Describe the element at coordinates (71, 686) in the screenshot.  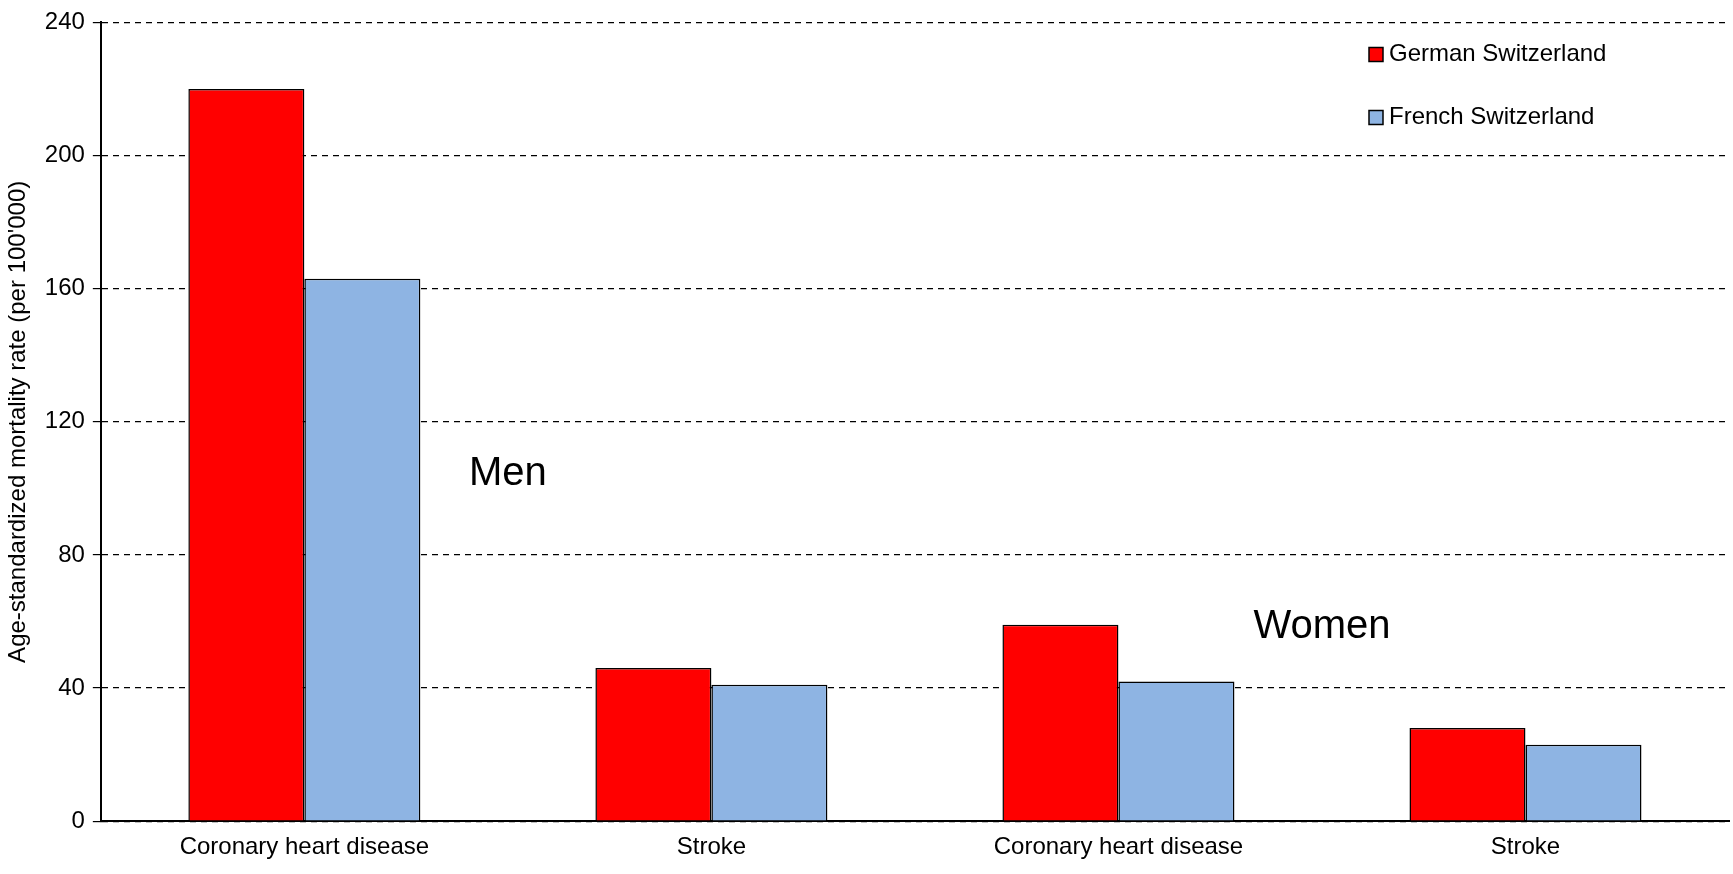
I see `y-tick-label: 40` at that location.